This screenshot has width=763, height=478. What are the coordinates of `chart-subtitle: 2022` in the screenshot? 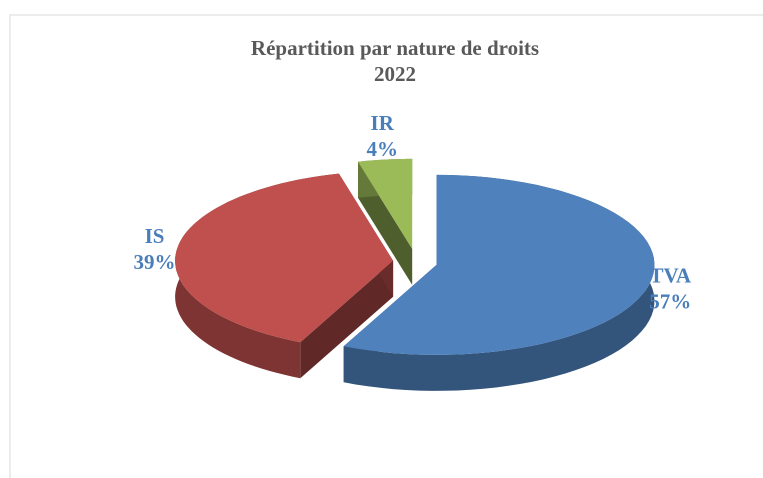 It's located at (395, 74).